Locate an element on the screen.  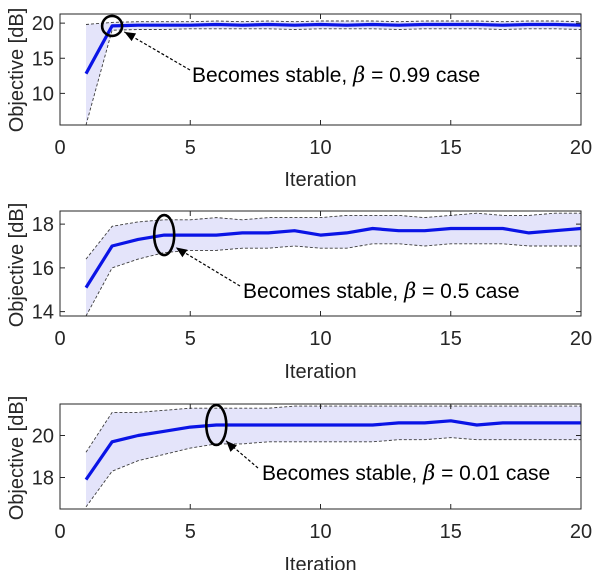
annotation-text: Becomes stable, β = 0.01 case is located at coordinates (406, 473).